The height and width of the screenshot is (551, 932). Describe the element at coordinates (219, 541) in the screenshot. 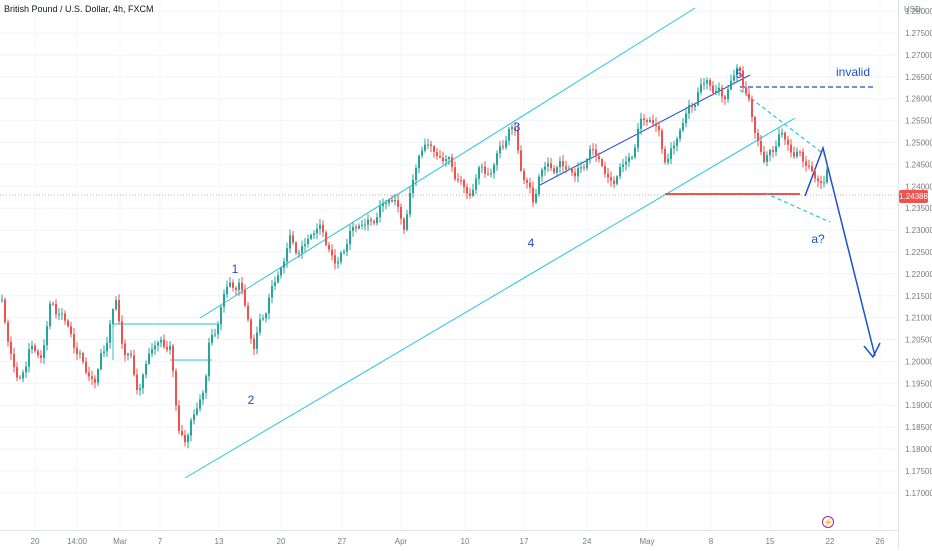

I see `time-tick-label: 13` at that location.